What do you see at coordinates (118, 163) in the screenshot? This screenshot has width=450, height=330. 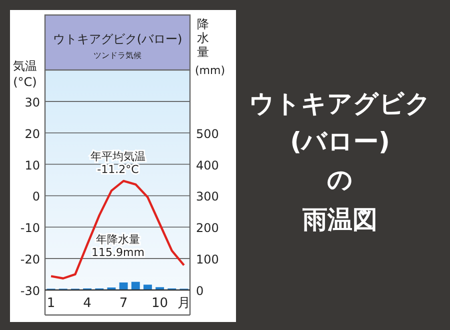 I see `annotation: 年平均気温 -11.2°C` at bounding box center [118, 163].